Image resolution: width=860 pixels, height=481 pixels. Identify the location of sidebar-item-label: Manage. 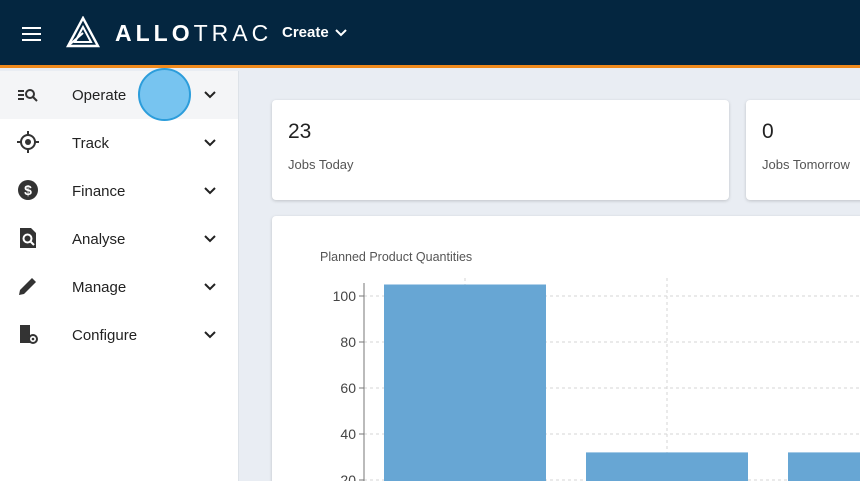
(99, 287).